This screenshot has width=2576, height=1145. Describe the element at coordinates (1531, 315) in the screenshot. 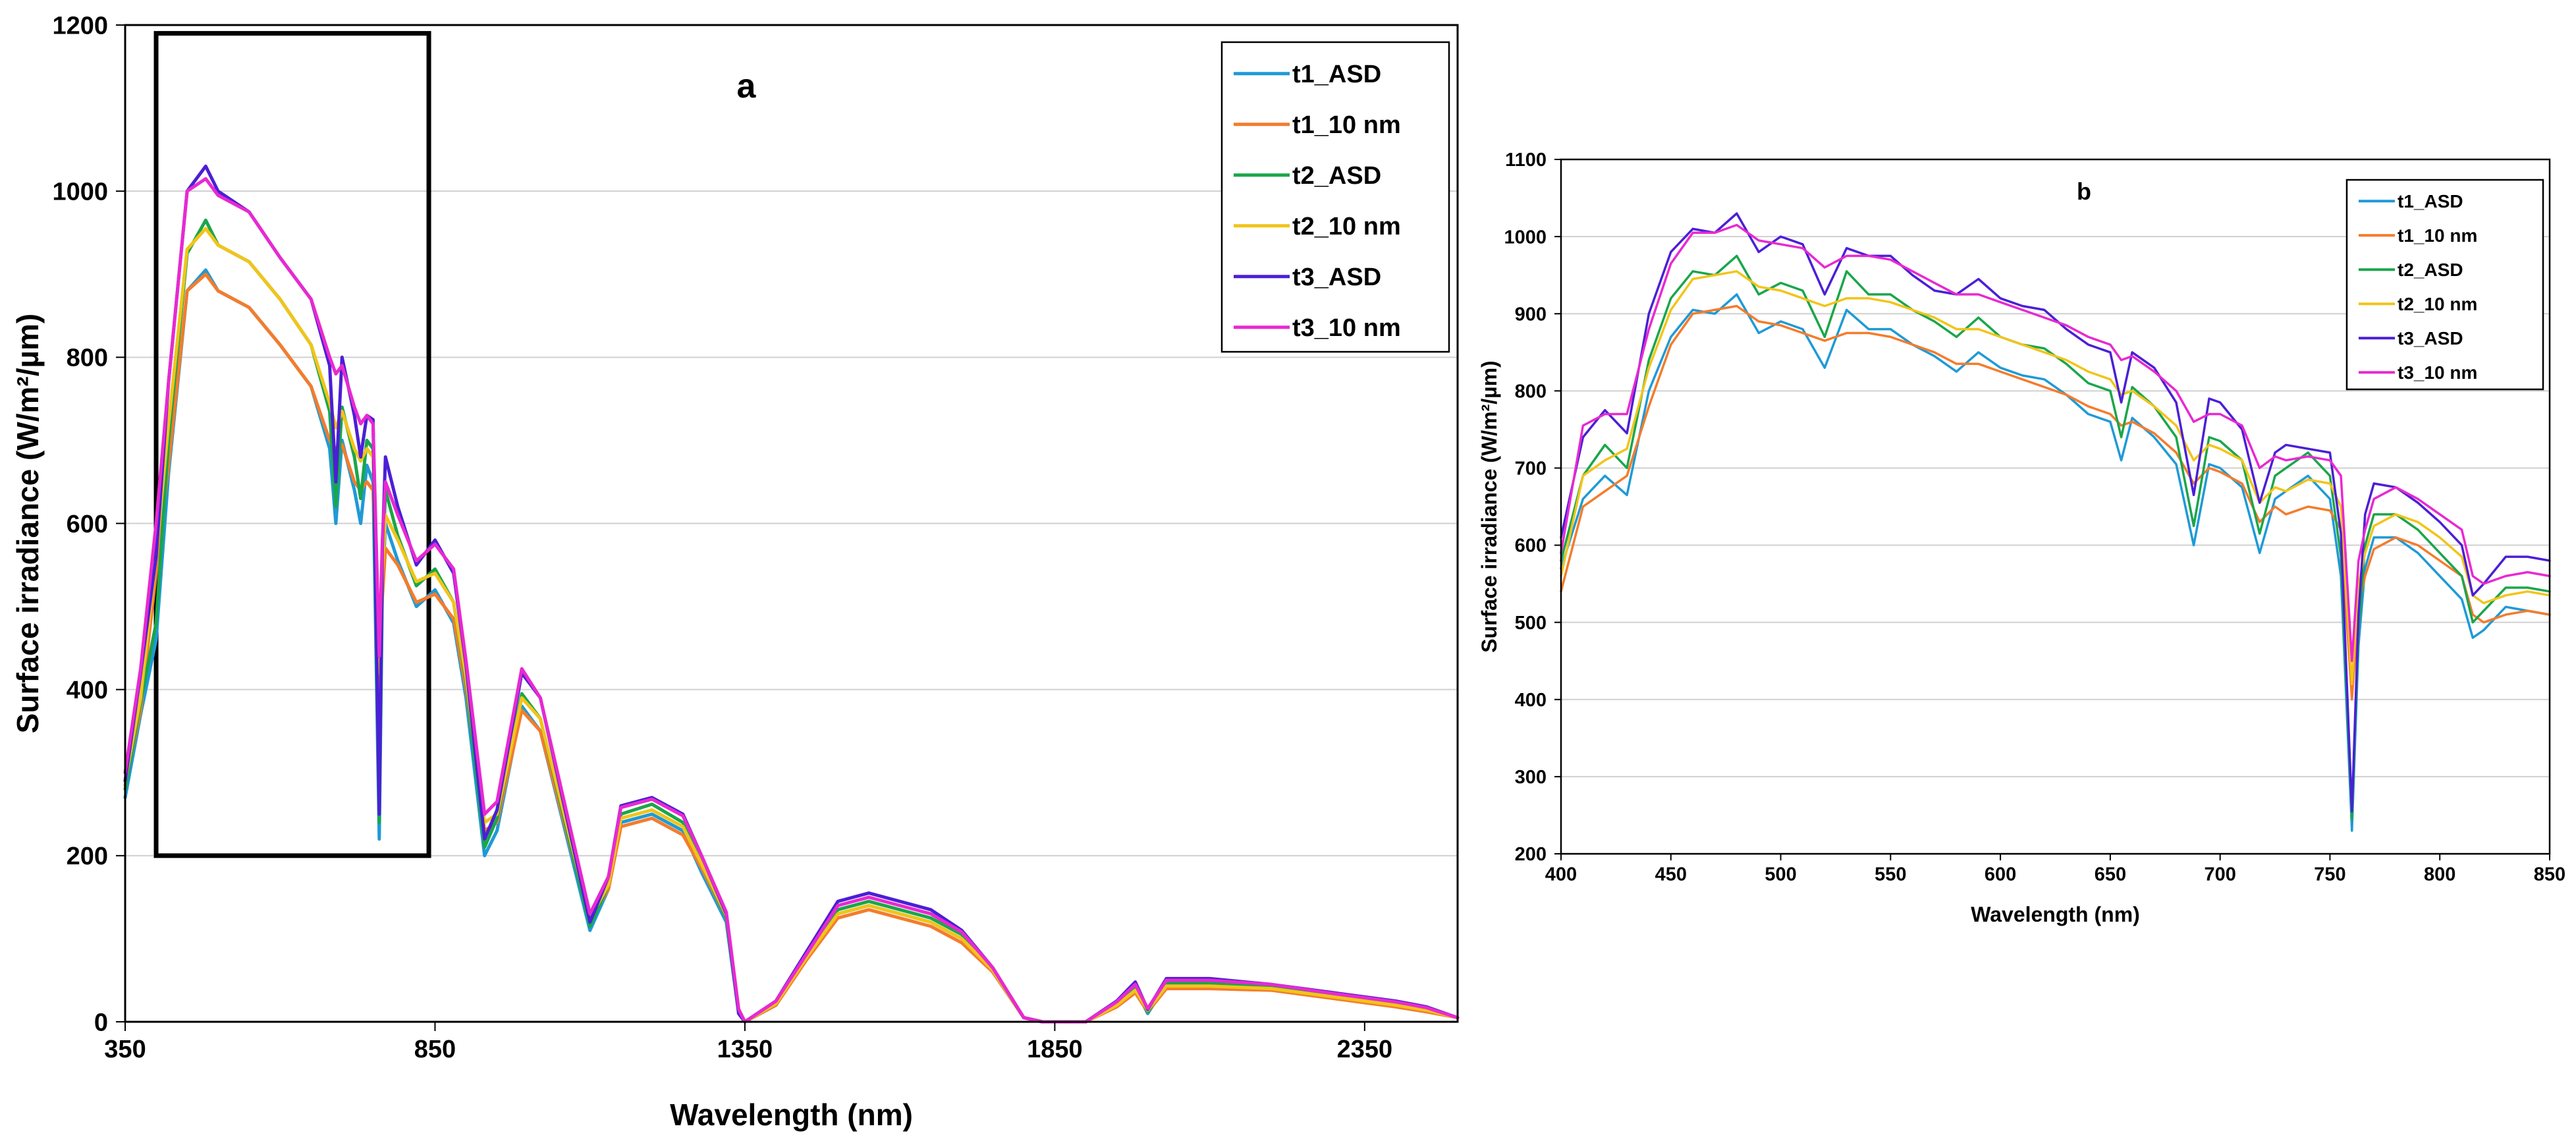

I see `y-tick-label: 900` at that location.